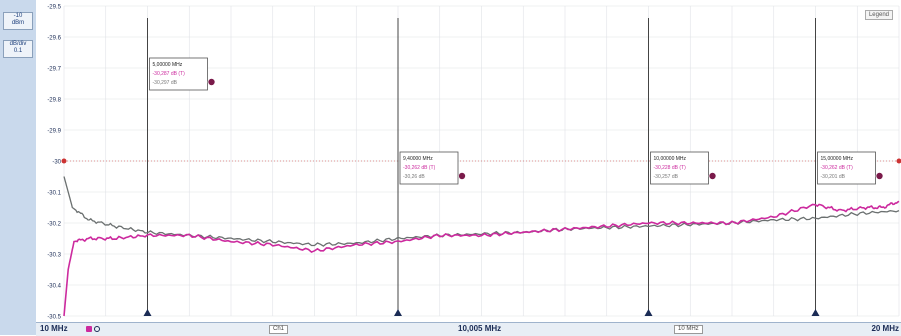 The width and height of the screenshot is (901, 336). I want to click on marker-4-triangle, so click(816, 312).